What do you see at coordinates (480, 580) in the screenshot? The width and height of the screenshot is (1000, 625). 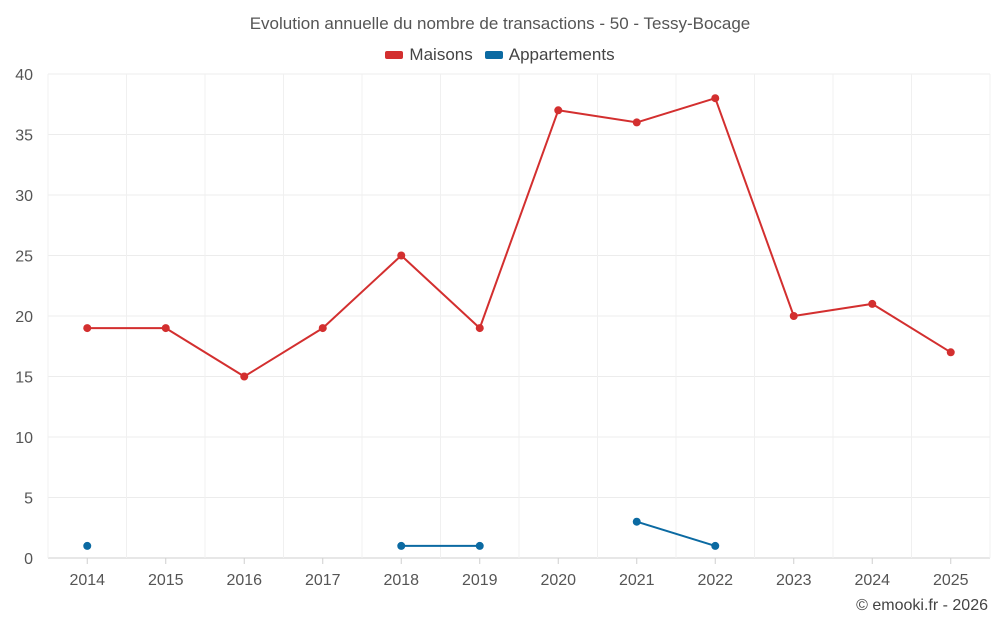 I see `x-tick-label: 2019` at bounding box center [480, 580].